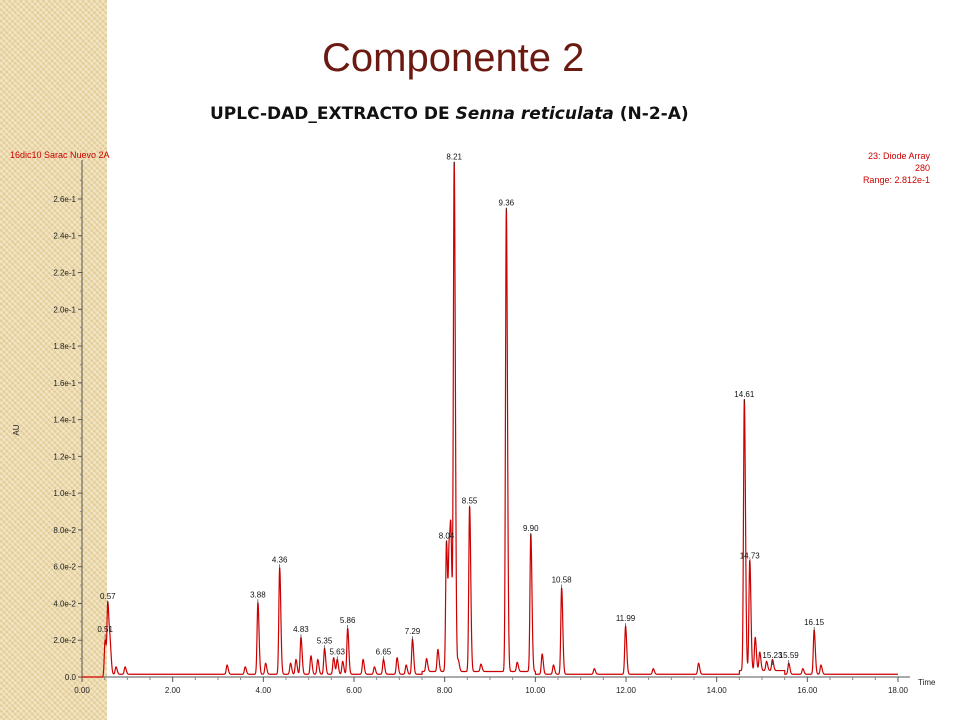 This screenshot has width=960, height=720. Describe the element at coordinates (772, 655) in the screenshot. I see `peak-label: 15.23` at that location.